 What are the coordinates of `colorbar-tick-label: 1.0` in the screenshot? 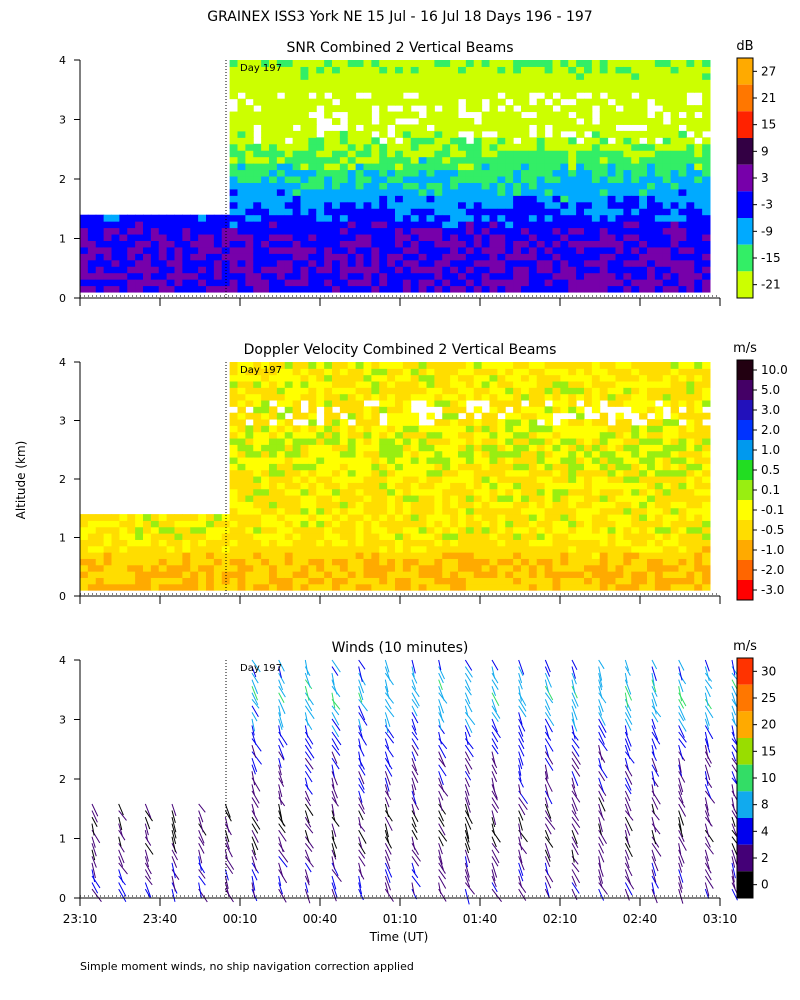 It's located at (770, 450).